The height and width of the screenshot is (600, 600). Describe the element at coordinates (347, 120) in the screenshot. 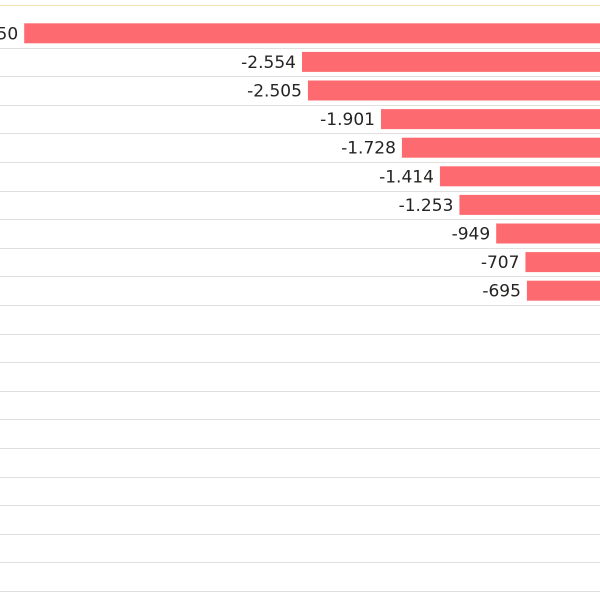

I see `data-label: -1.901` at that location.